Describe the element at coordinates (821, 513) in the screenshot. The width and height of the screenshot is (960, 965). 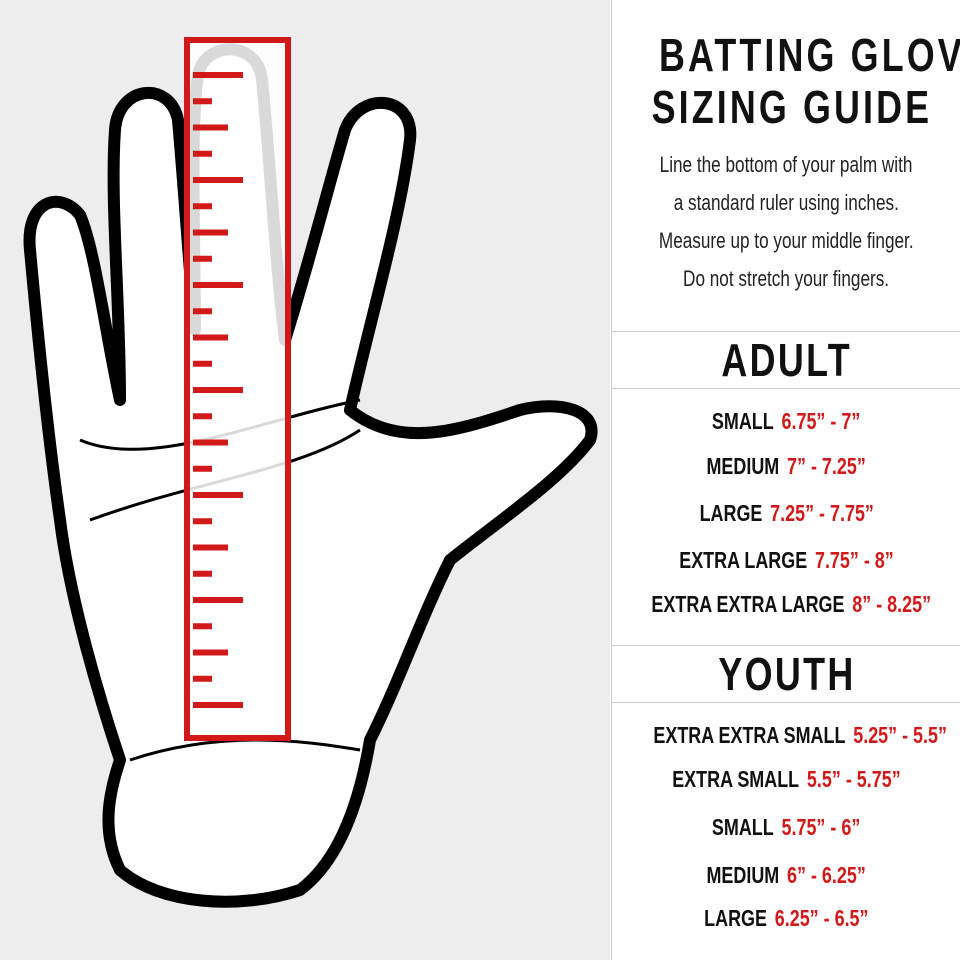
I see `size-range: 7.25” - 7.75”` at that location.